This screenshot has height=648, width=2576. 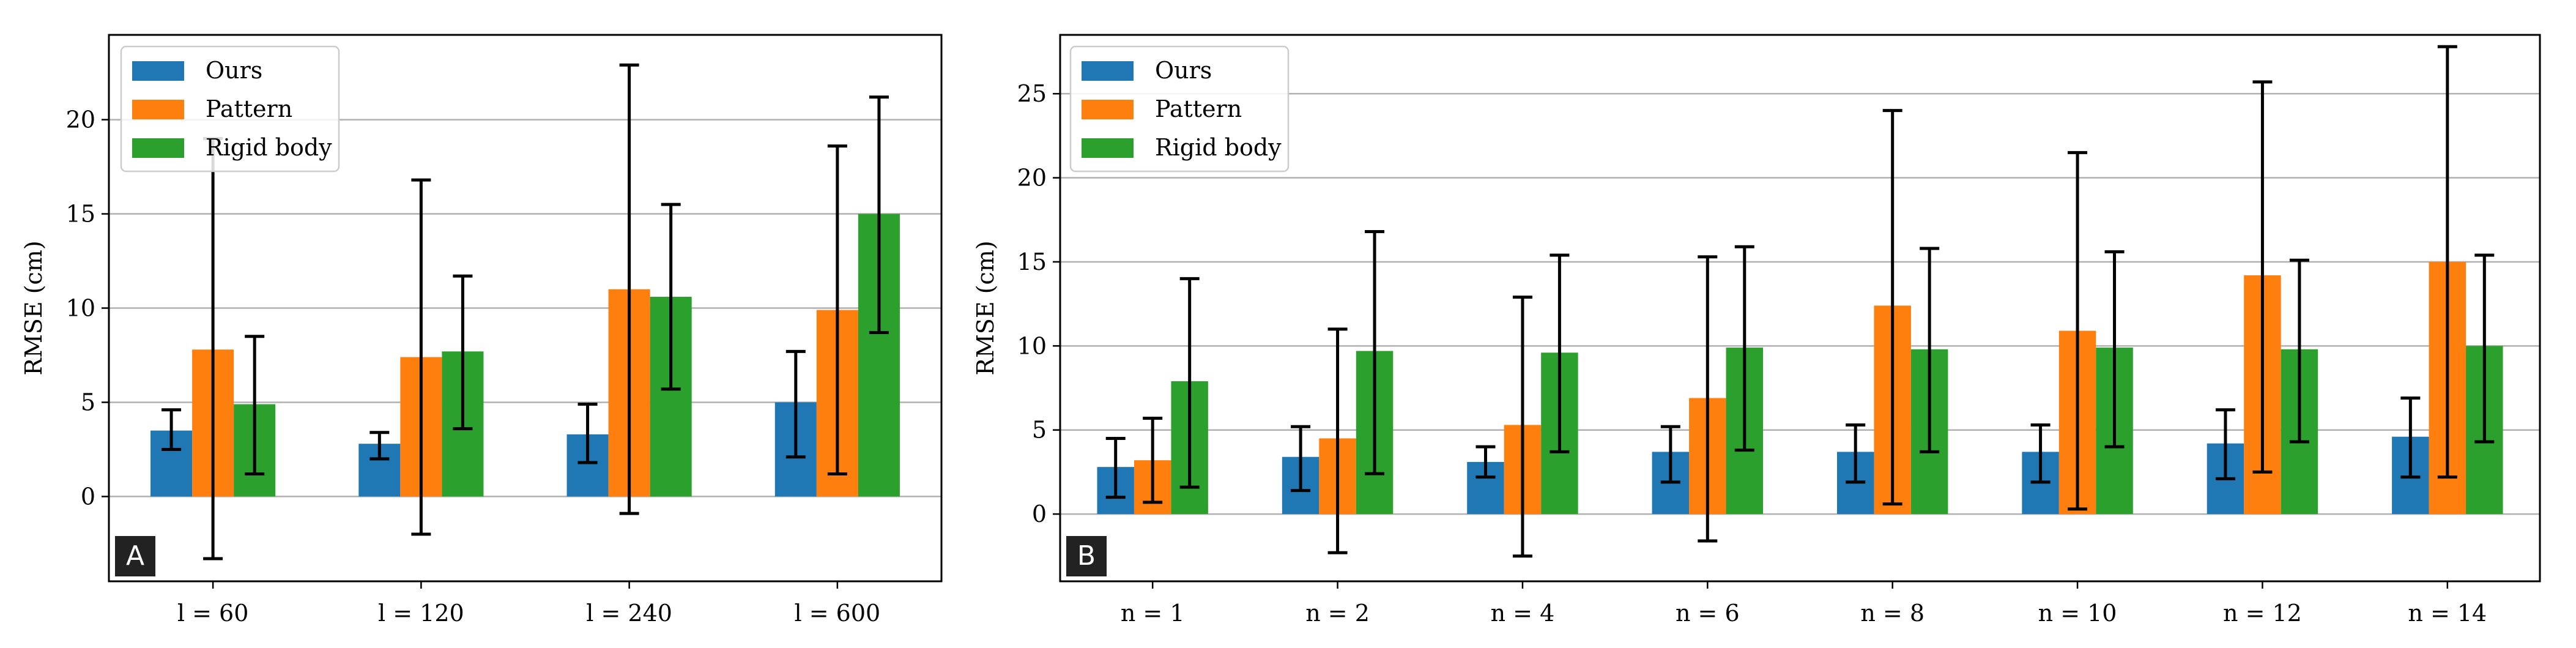 I want to click on panel-b-legend-label: Pattern, so click(x=1198, y=109).